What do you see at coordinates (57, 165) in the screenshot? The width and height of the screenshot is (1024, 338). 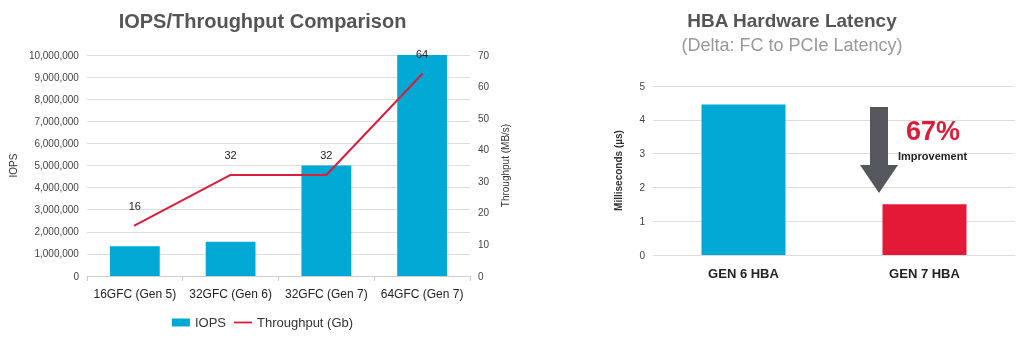 I see `y-tick-label: 5,000,000` at bounding box center [57, 165].